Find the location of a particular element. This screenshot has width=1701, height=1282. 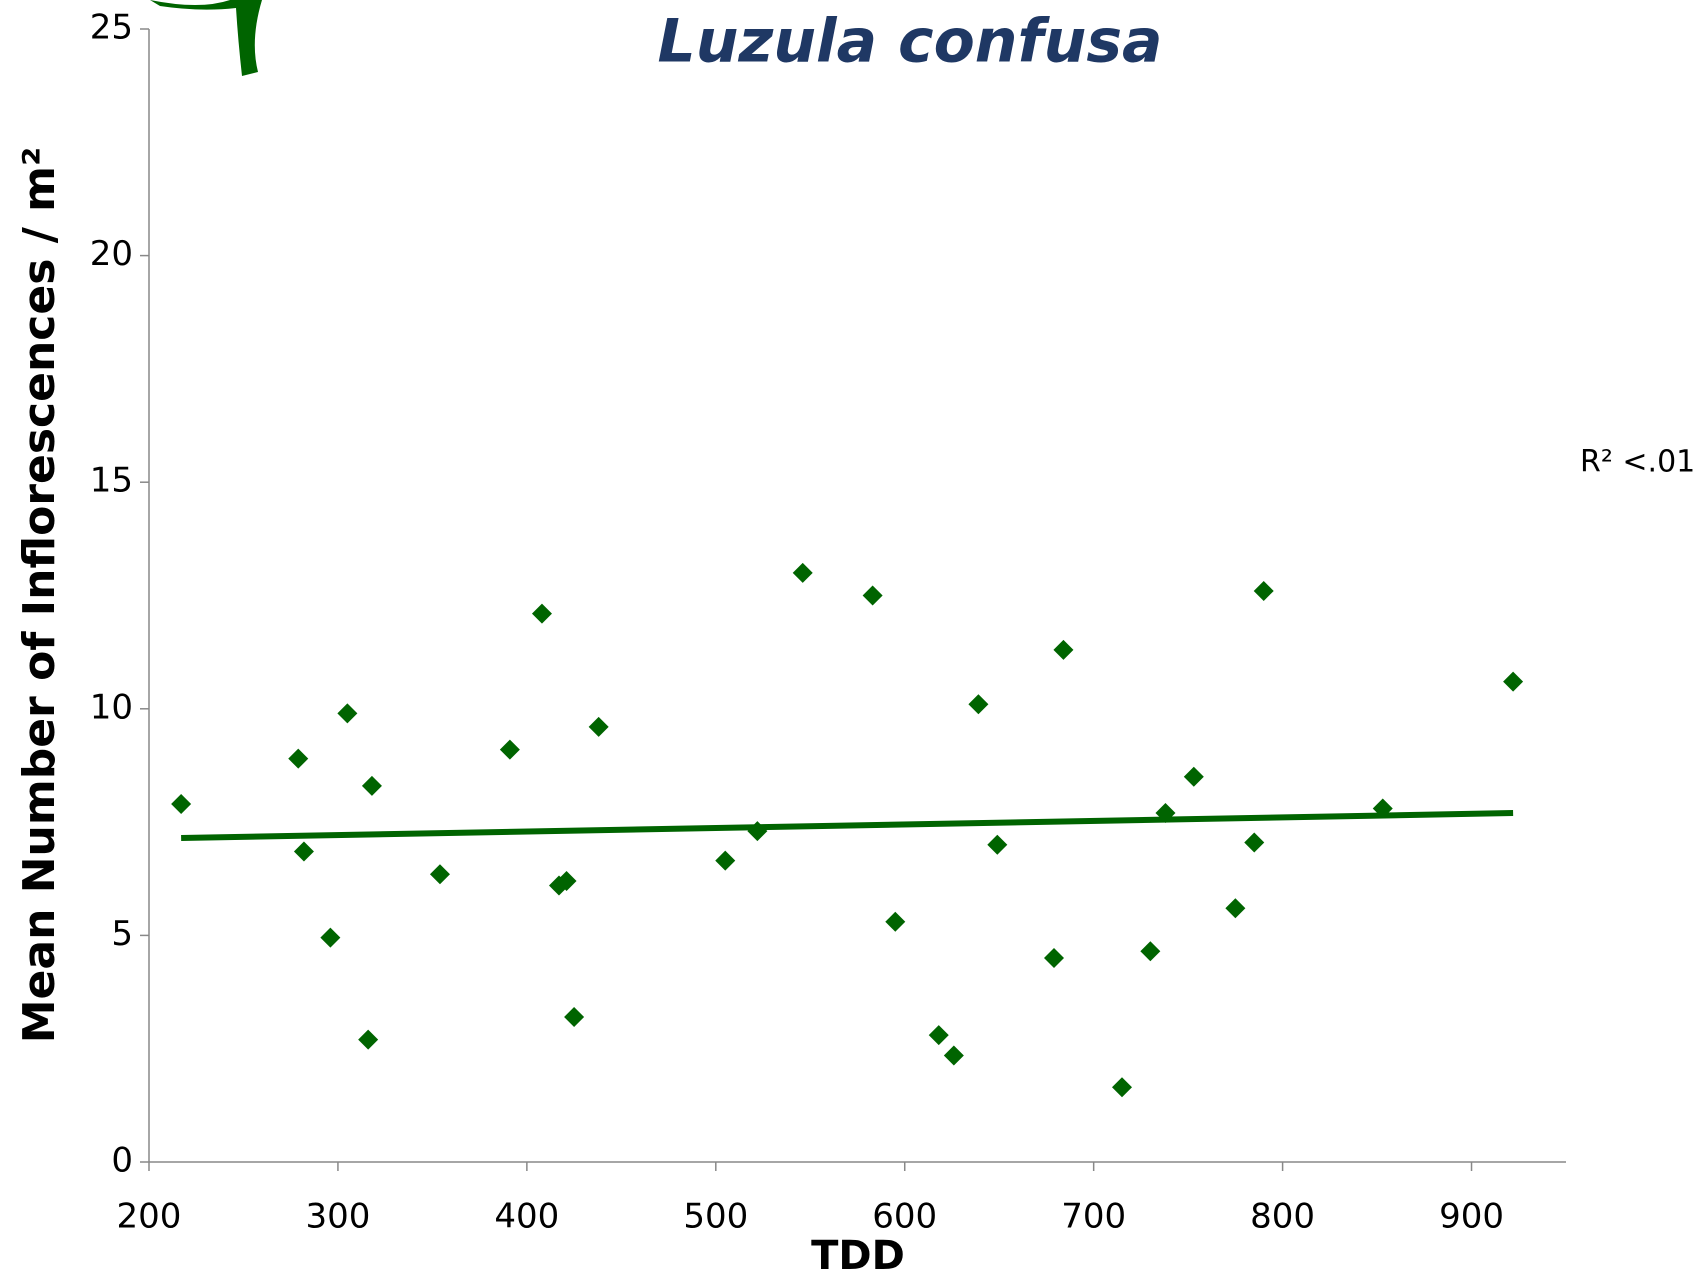

y-tick-label: 5 is located at coordinates (122, 934).